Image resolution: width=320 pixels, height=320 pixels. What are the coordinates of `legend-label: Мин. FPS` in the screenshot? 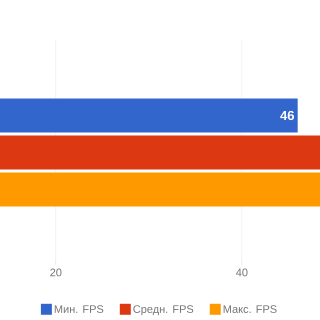 It's located at (79, 309).